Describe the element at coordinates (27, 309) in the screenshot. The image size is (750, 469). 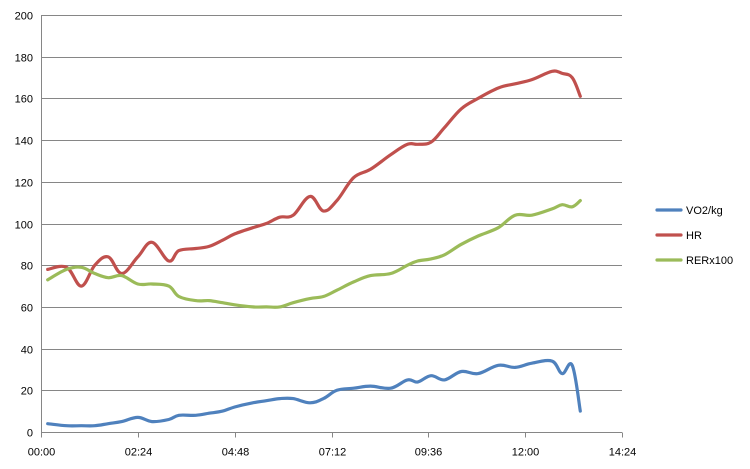
I see `y-tick-label: 60` at that location.